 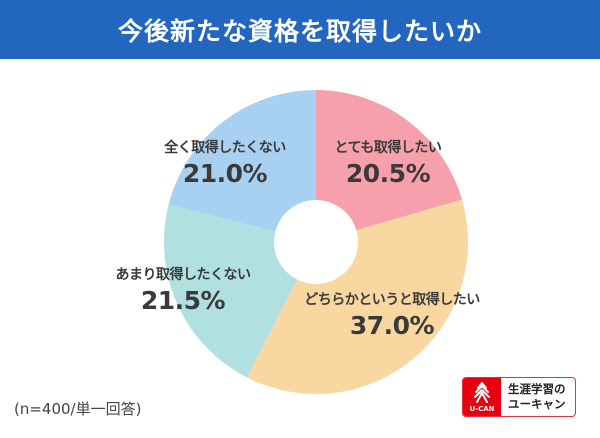 What do you see at coordinates (537, 389) in the screenshot?
I see `logo-line1: 生涯学習の` at bounding box center [537, 389].